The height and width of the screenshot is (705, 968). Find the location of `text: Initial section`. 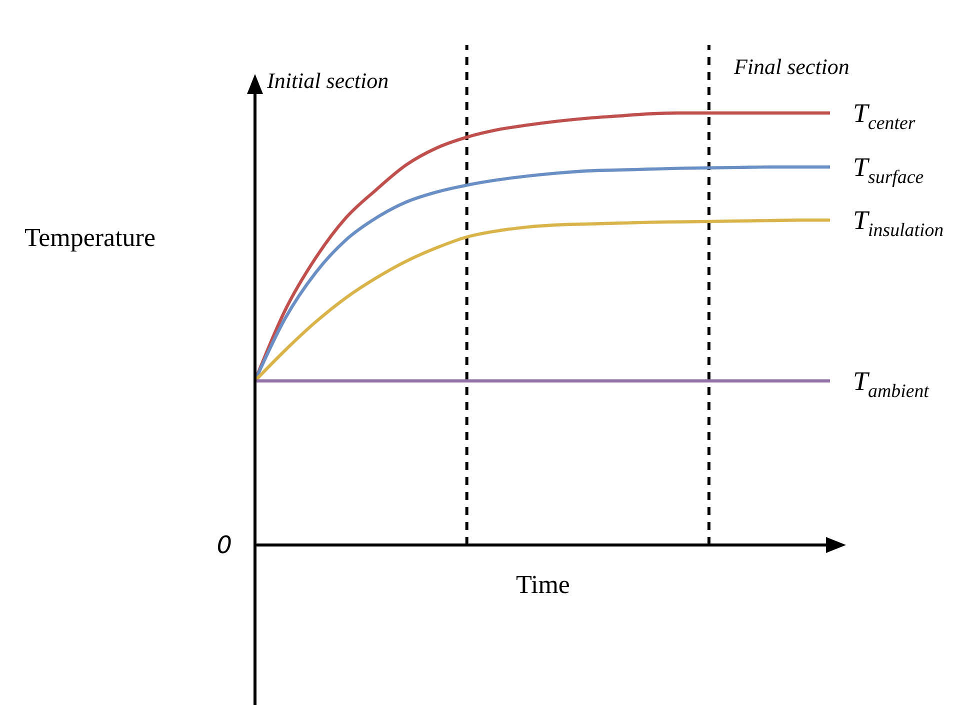

text: Initial section is located at coordinates (327, 80).